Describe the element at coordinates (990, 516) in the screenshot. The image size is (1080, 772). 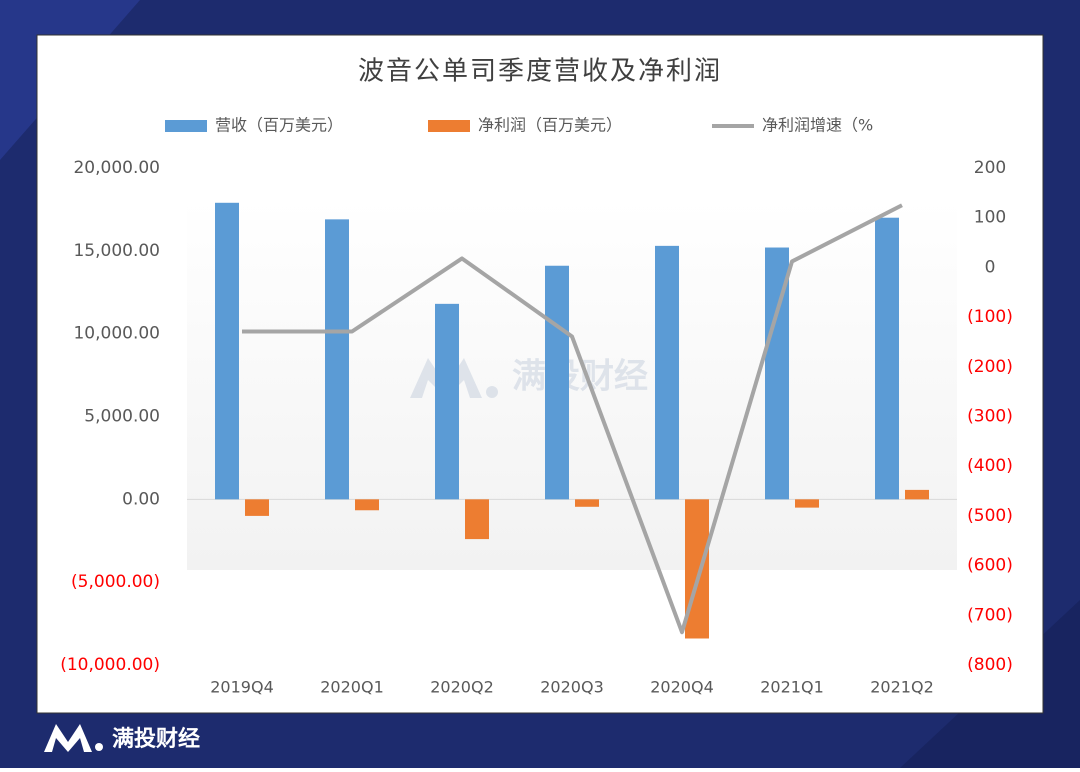
I see `y2-tick-label: (500)` at that location.